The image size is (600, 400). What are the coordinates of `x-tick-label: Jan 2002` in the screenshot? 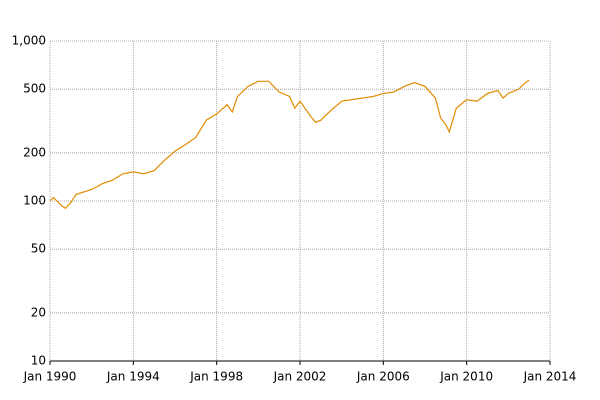 It's located at (300, 377).